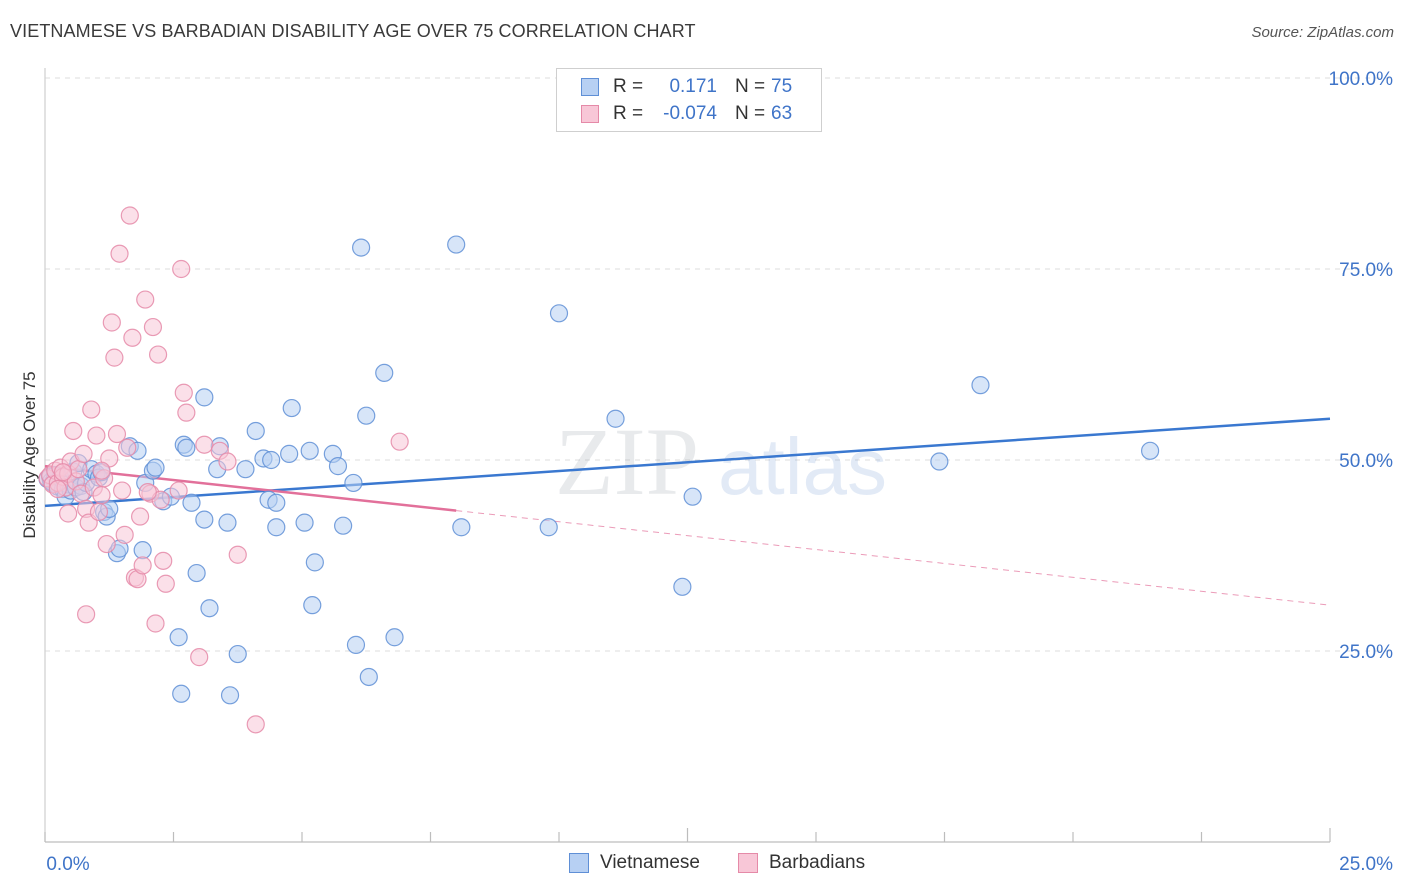  What do you see at coordinates (802, 466) in the screenshot?
I see `watermark-atlas: atlas` at bounding box center [802, 466].